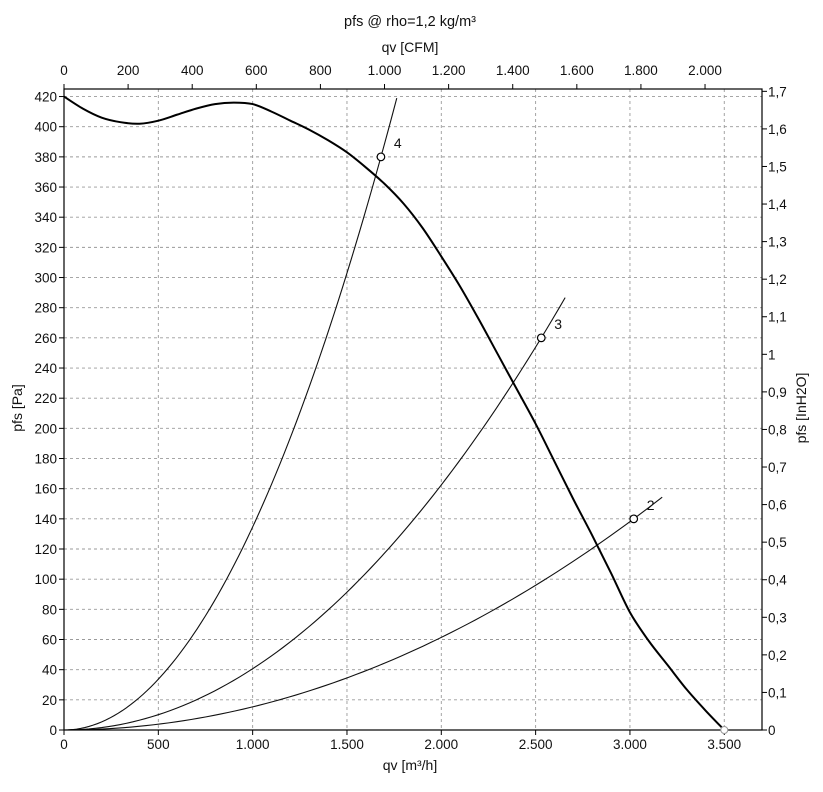 This screenshot has width=823, height=792. What do you see at coordinates (45, 217) in the screenshot?
I see `y-tick-label: 340` at bounding box center [45, 217].